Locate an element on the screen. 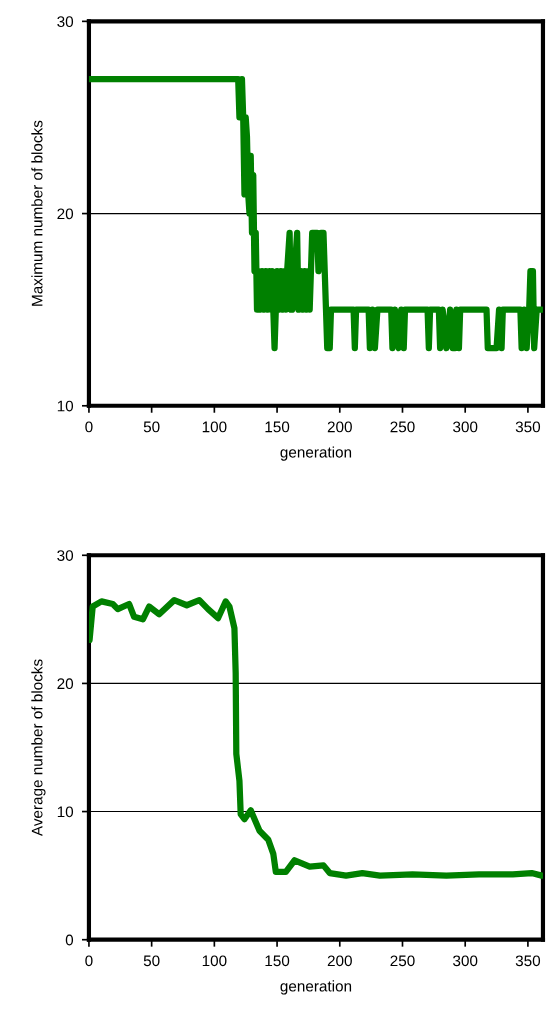 Image resolution: width=549 pixels, height=1017 pixels. y-axis-title: Average number of blocks is located at coordinates (38, 748).